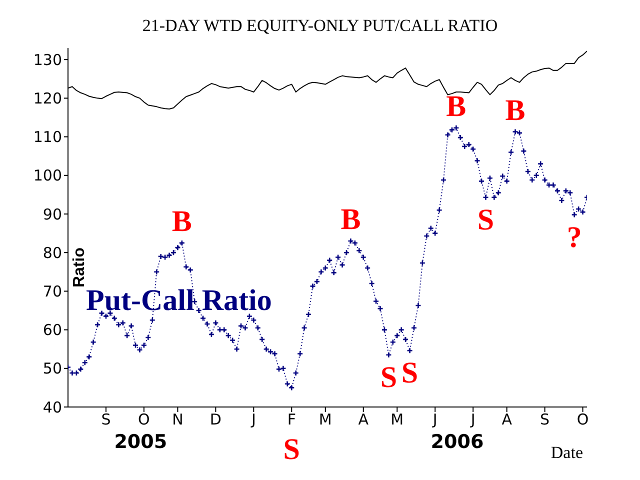  I want to click on text: 2006, so click(457, 442).